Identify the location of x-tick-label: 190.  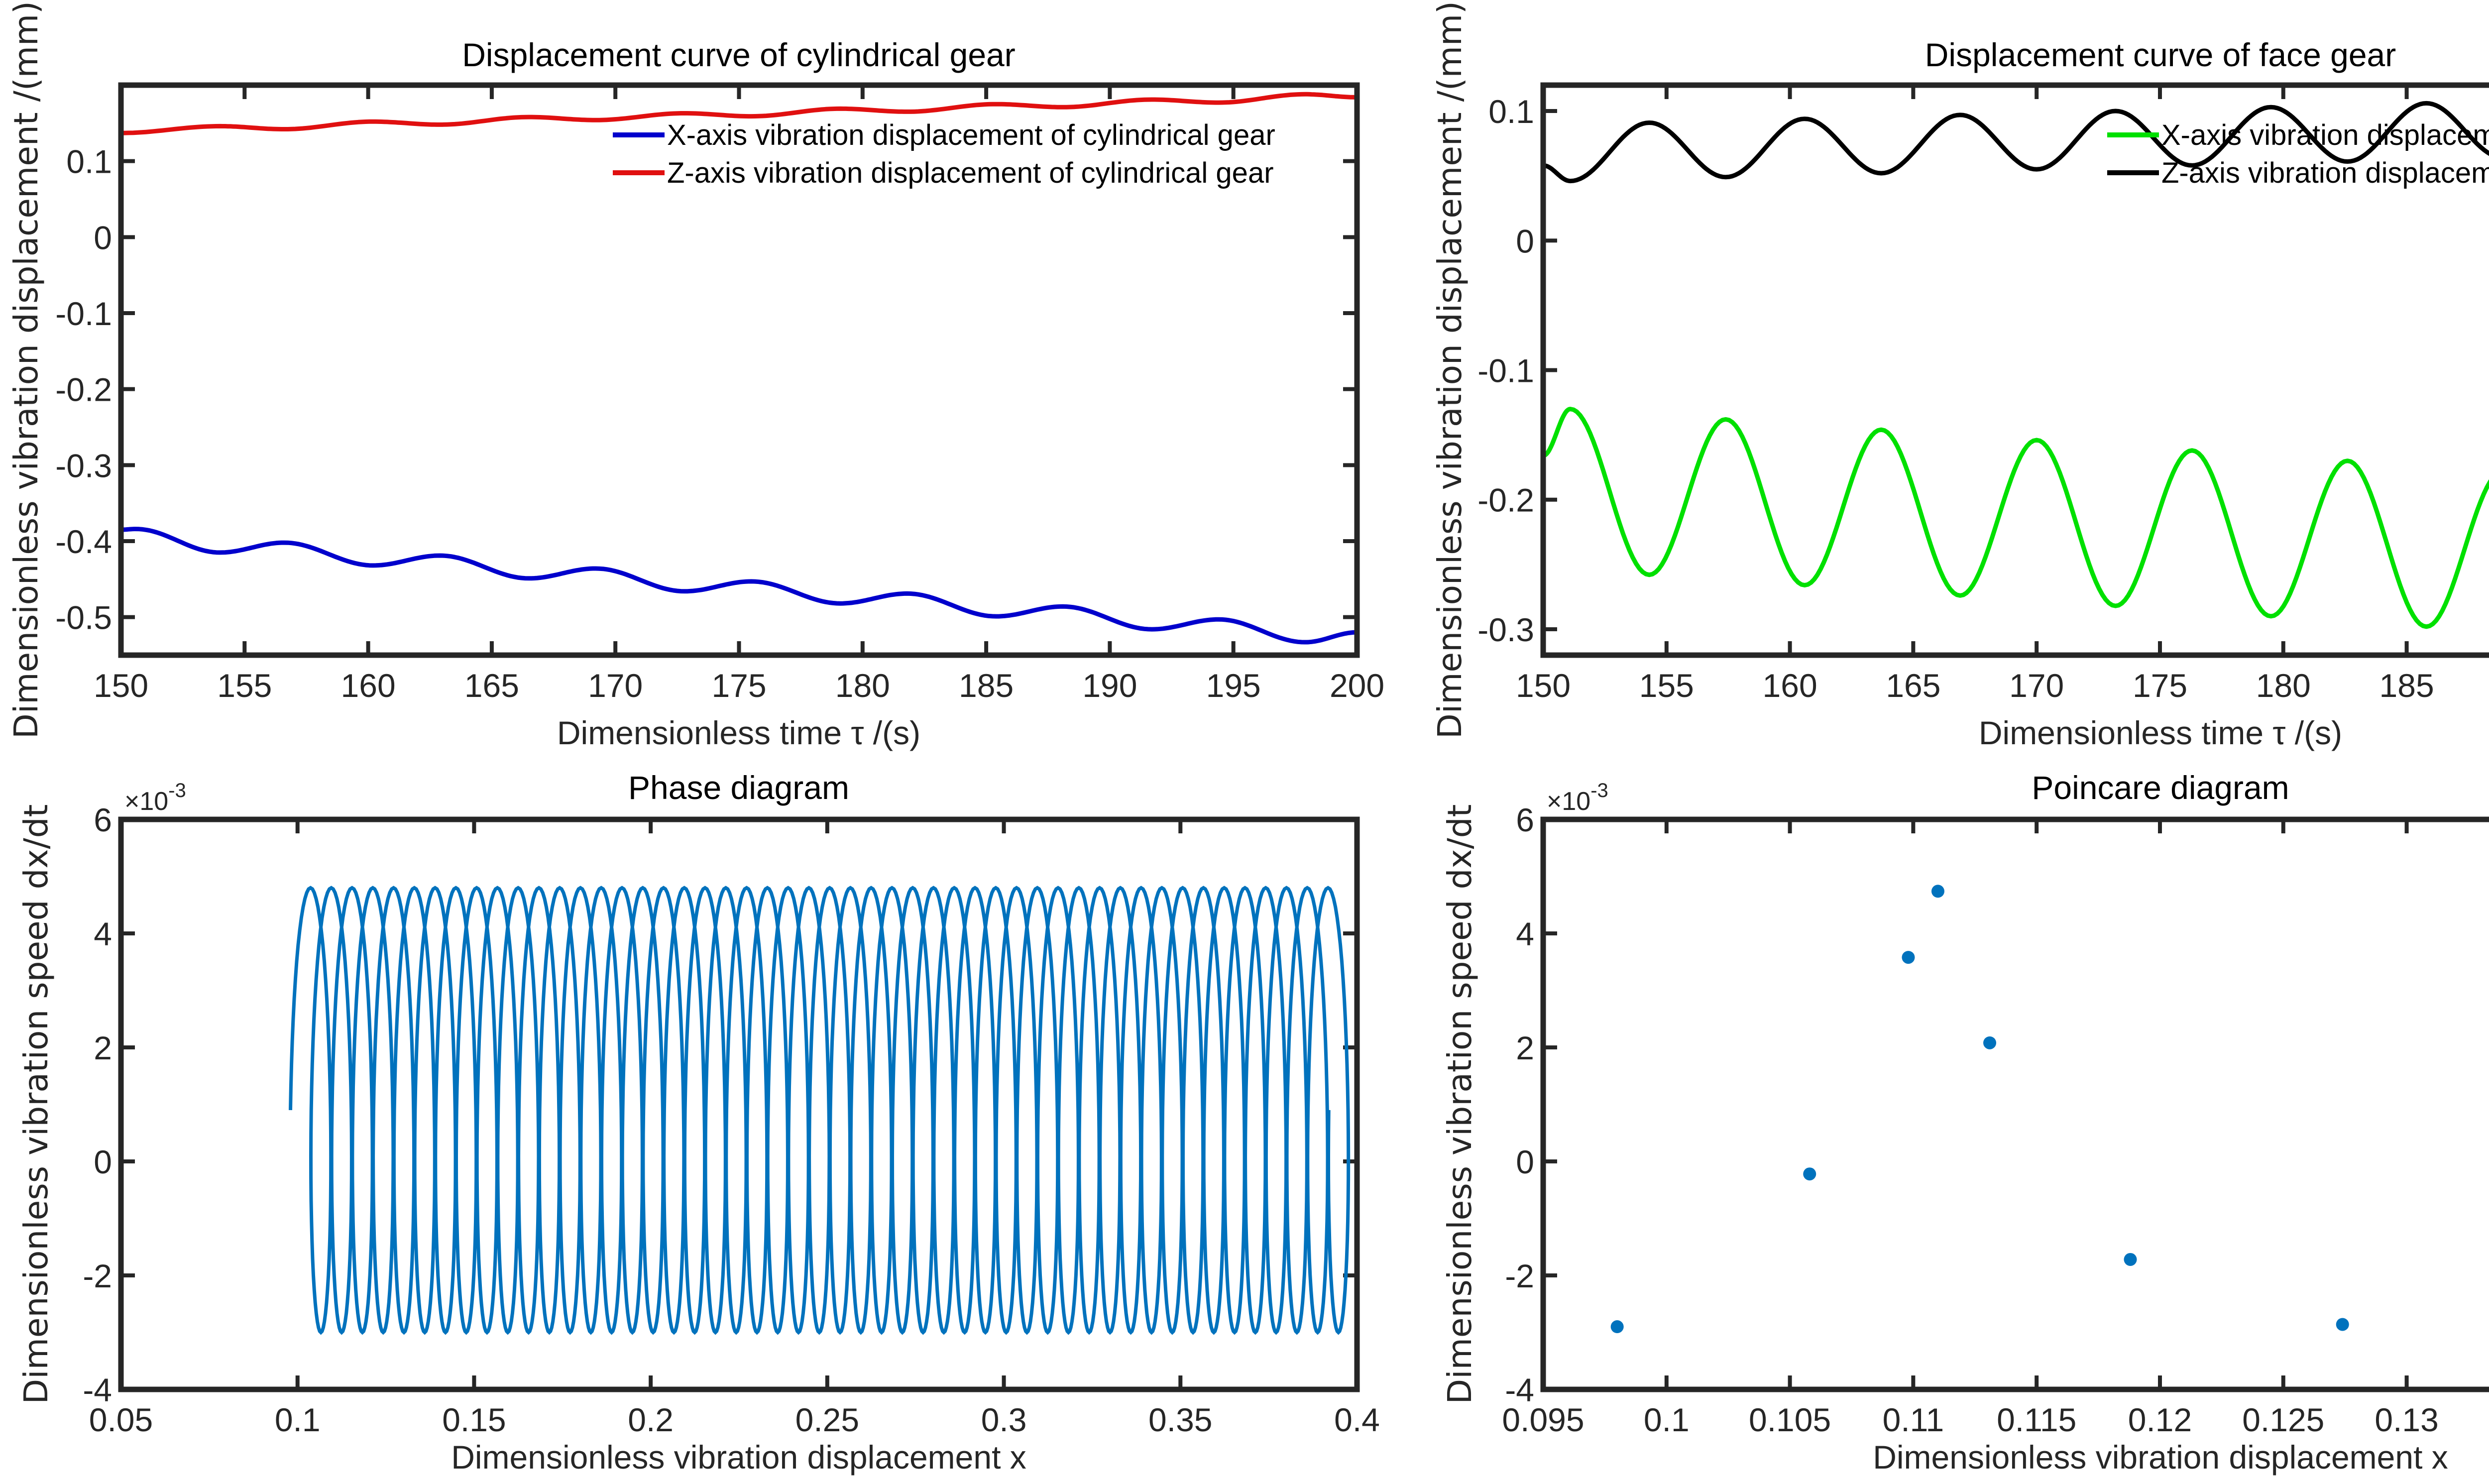
(1109, 685).